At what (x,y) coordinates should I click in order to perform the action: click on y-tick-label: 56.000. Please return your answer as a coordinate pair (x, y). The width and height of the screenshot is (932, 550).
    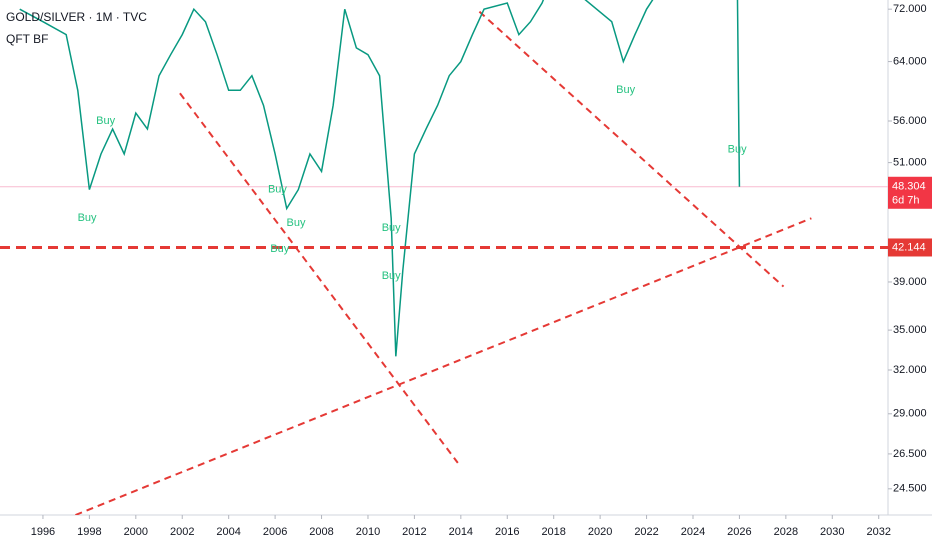
    Looking at the image, I should click on (910, 121).